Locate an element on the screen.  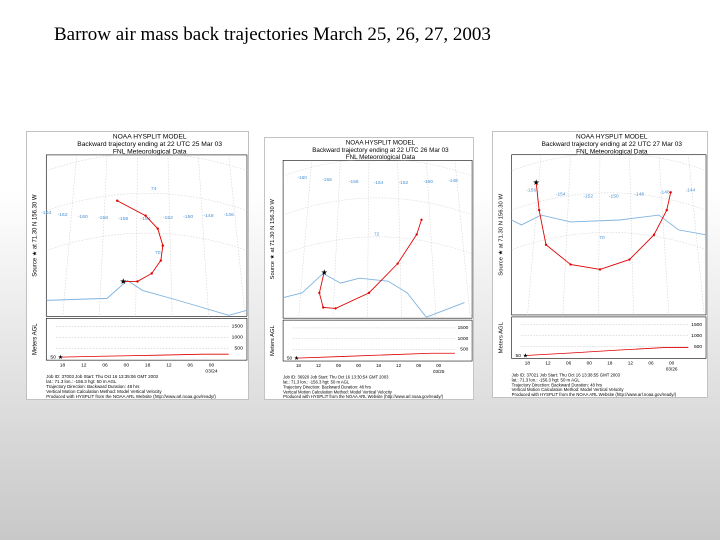
height-label: 500 is located at coordinates (698, 347).